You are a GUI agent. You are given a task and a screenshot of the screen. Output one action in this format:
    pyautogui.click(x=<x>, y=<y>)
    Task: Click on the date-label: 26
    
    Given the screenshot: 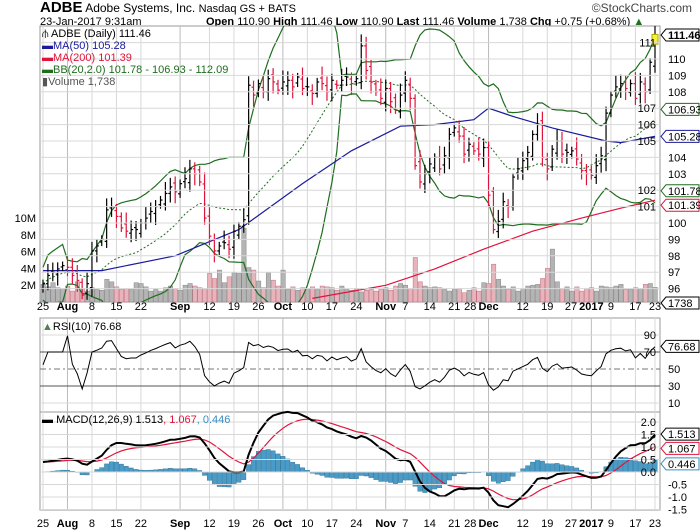 What is the action you would take?
    pyautogui.click(x=258, y=524)
    